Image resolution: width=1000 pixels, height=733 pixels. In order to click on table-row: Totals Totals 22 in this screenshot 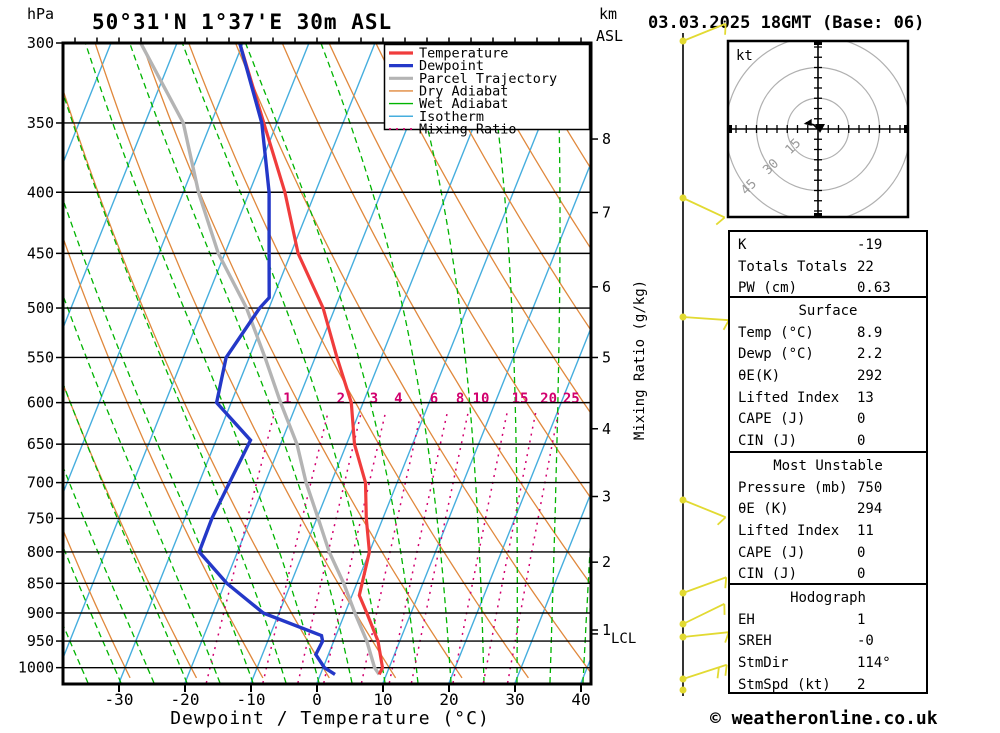, I will do `click(828, 268)`.